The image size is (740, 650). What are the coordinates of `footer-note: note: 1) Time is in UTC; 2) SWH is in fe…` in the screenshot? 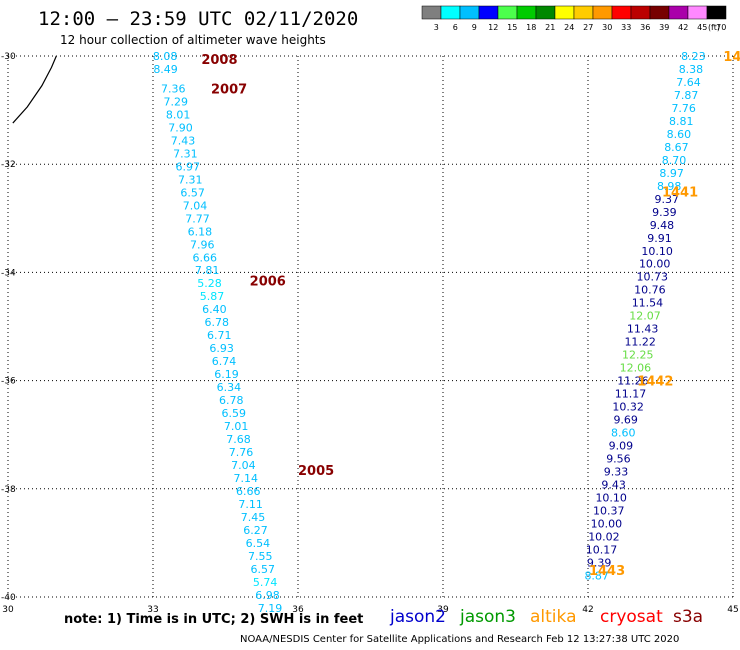 It's located at (214, 619).